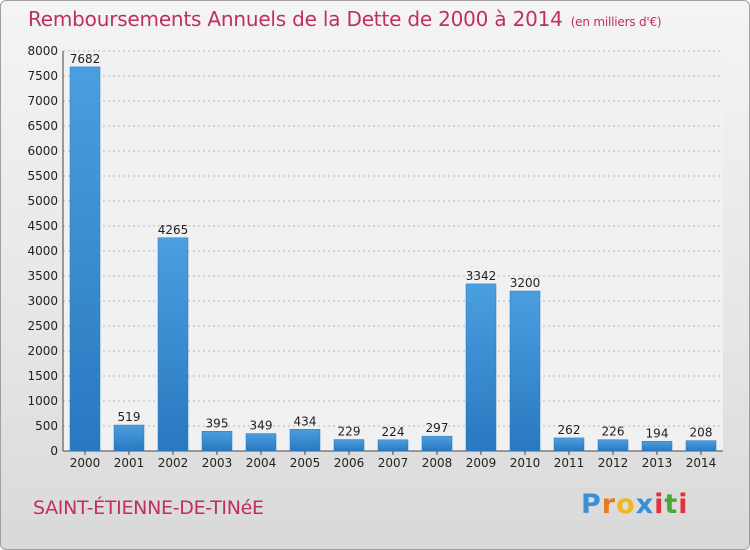  I want to click on x-tick-label: 2008, so click(437, 463).